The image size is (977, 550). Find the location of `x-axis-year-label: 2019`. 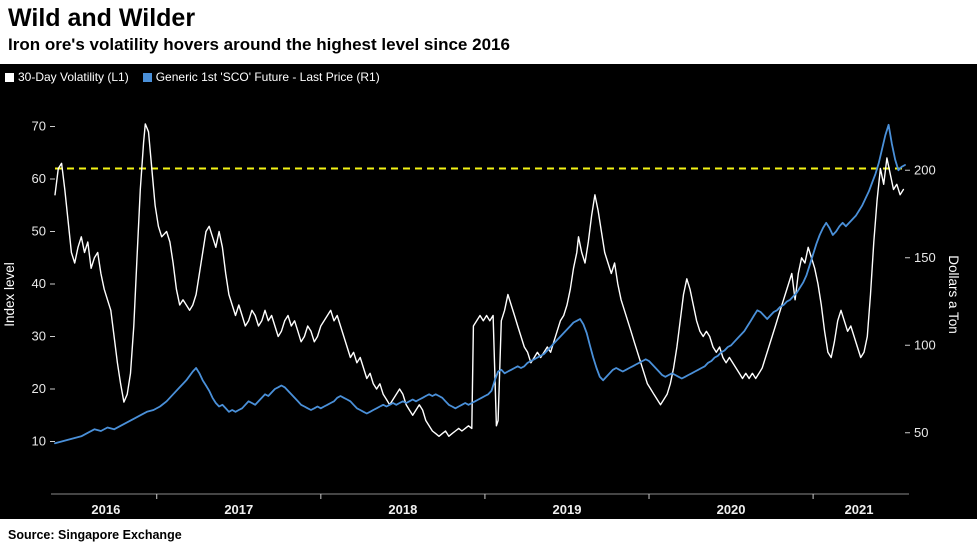

x-axis-year-label: 2019 is located at coordinates (567, 509).